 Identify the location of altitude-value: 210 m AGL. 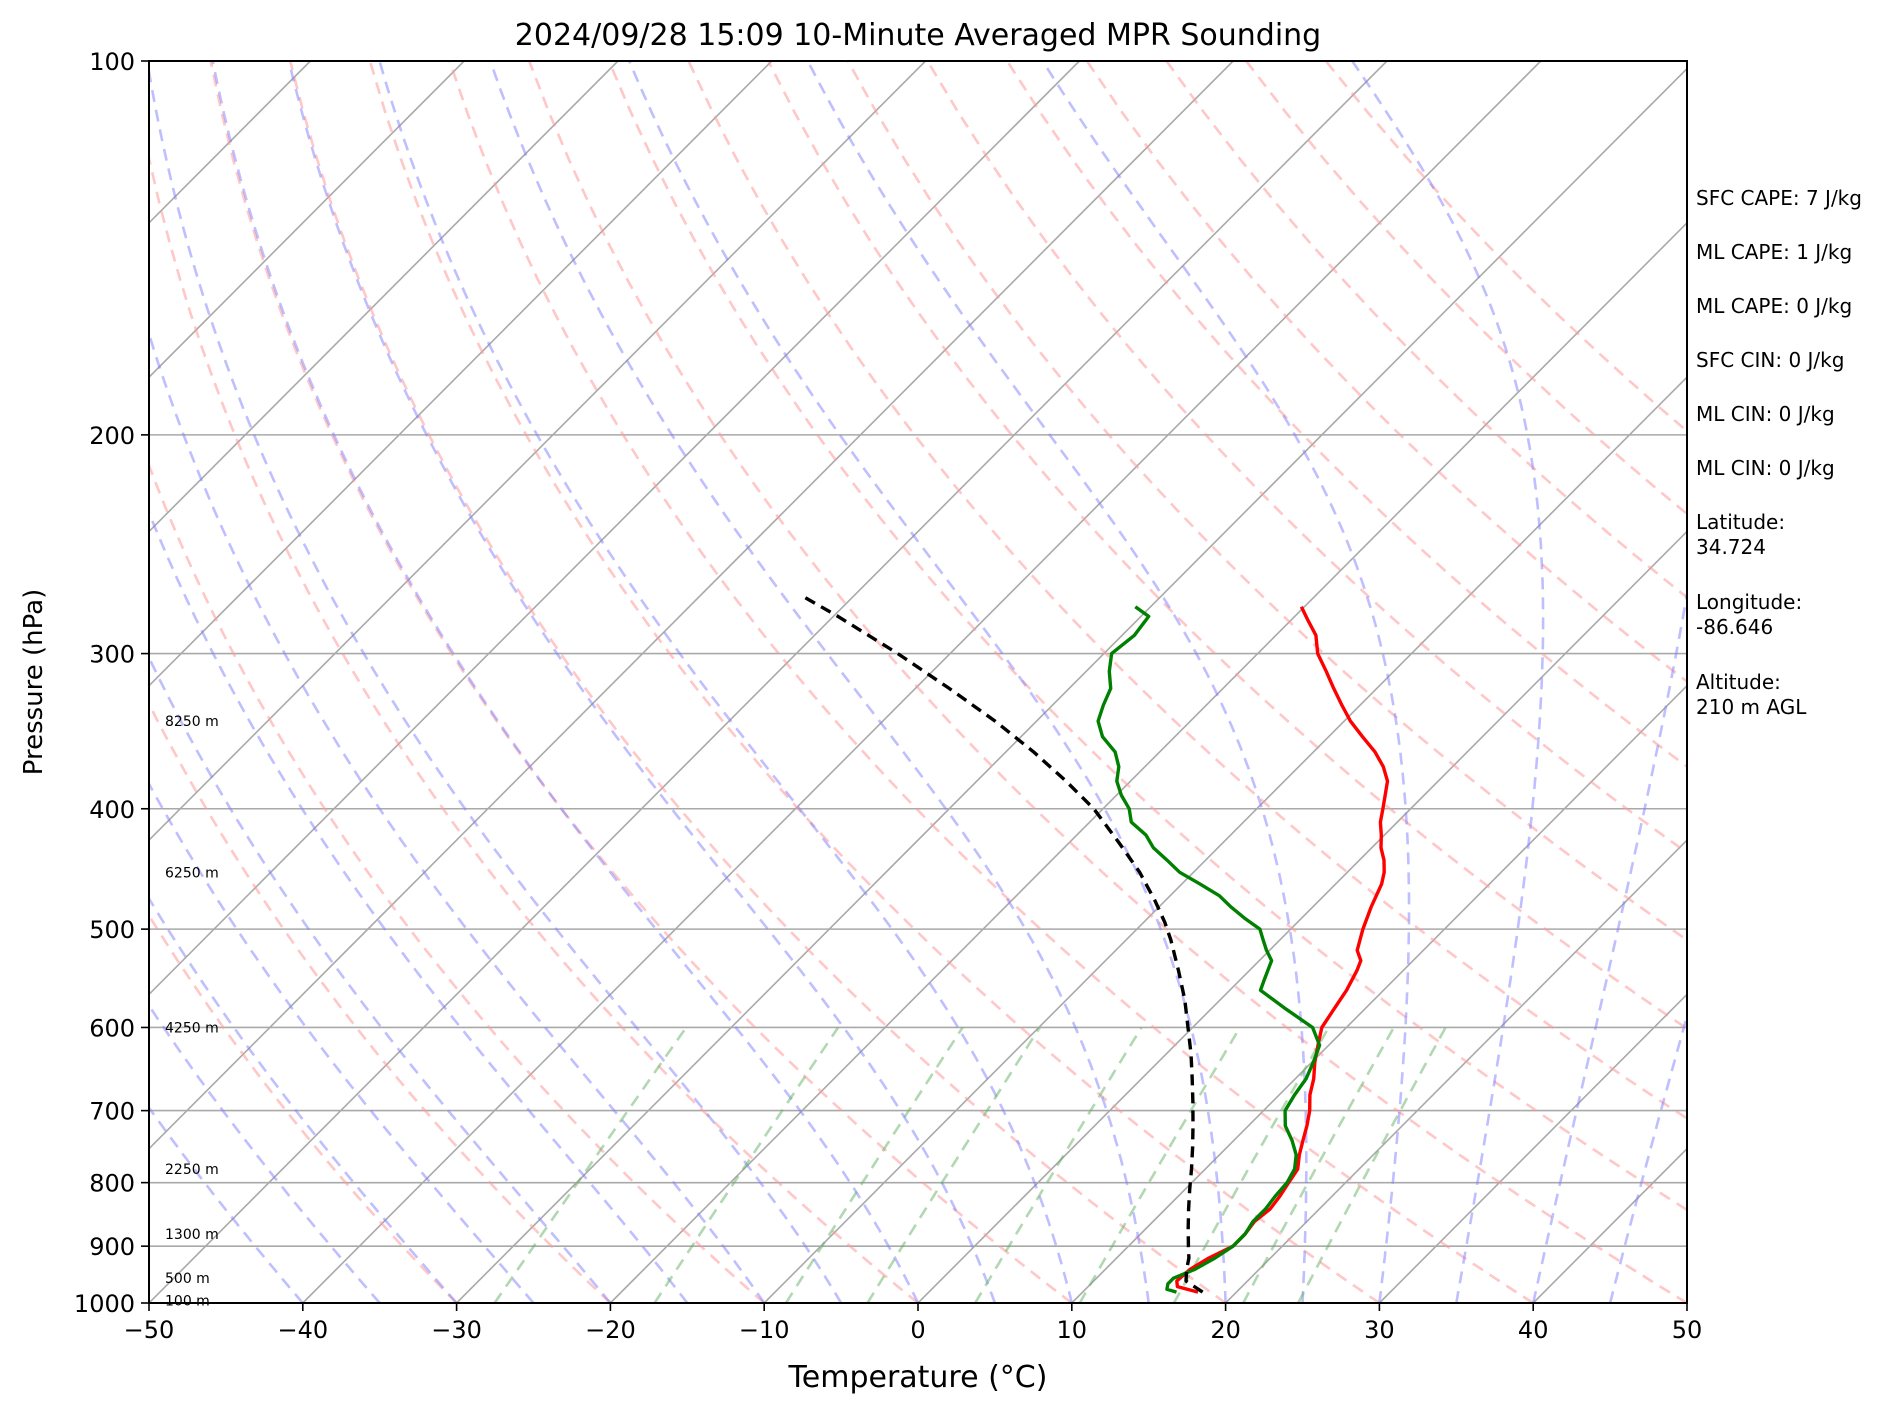
(1751, 707).